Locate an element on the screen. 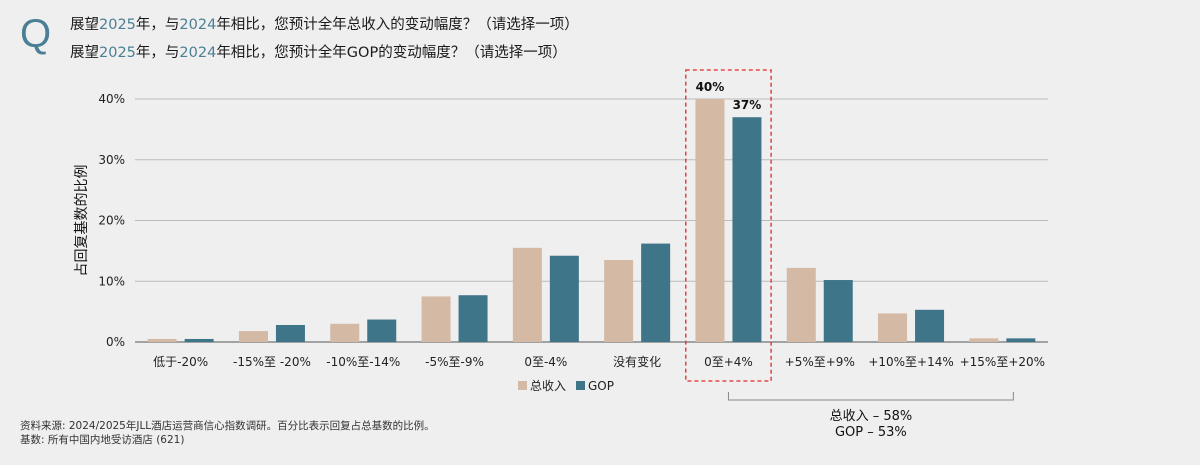 This screenshot has height=465, width=1200. x-tick-label: 0至+4% is located at coordinates (728, 362).